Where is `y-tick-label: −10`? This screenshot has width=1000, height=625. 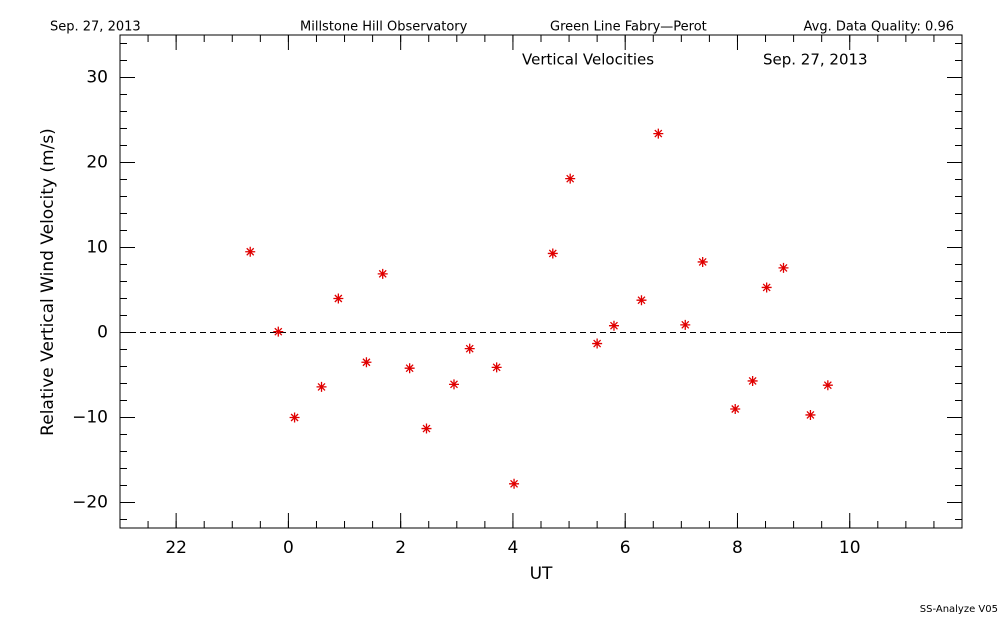 y-tick-label: −10 is located at coordinates (90, 418).